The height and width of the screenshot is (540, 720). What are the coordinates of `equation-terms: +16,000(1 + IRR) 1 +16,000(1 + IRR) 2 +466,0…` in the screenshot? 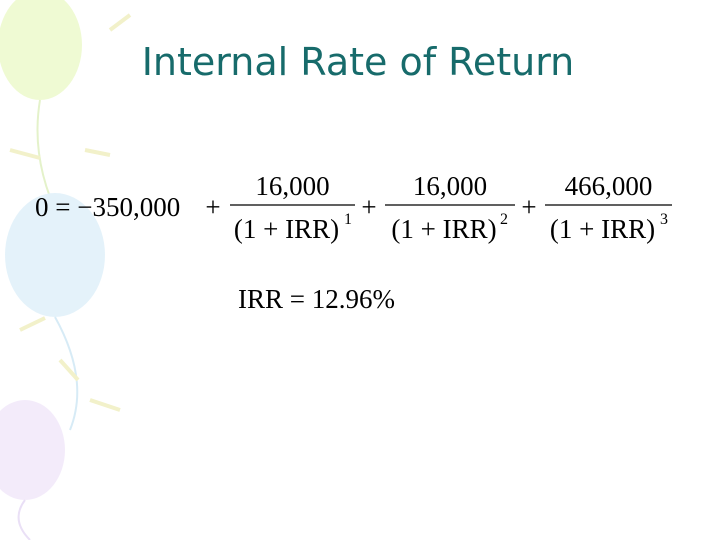 It's located at (438, 207).